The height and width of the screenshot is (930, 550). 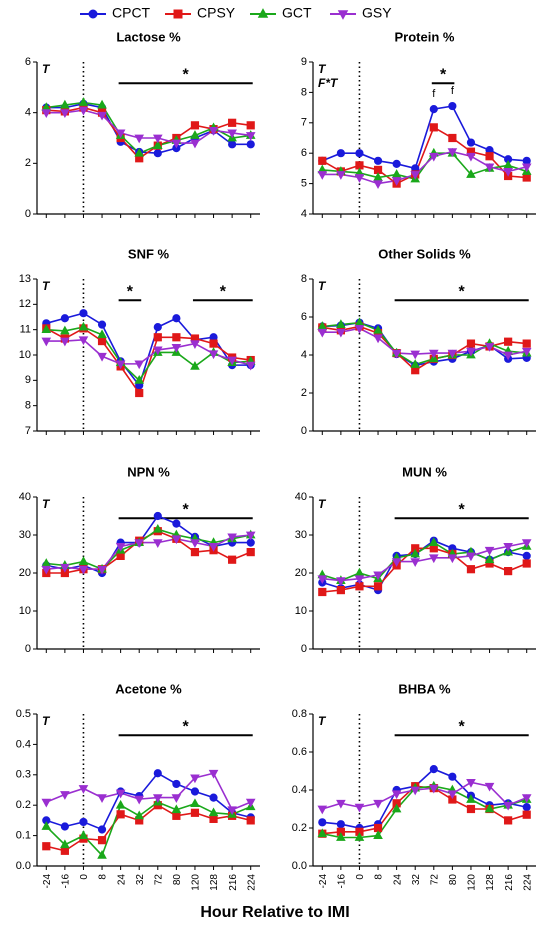 What do you see at coordinates (297, 13) in the screenshot?
I see `legend-label: GCT` at bounding box center [297, 13].